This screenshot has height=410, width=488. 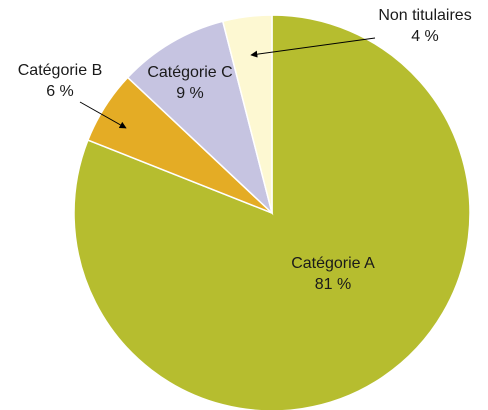 What do you see at coordinates (424, 15) in the screenshot?
I see `slice-label: Non titulaires` at bounding box center [424, 15].